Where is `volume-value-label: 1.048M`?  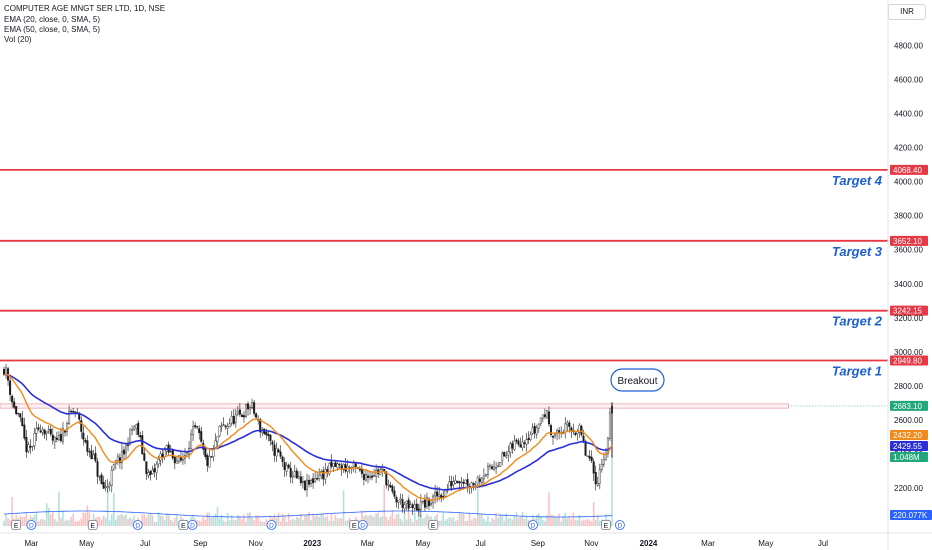 volume-value-label: 1.048M is located at coordinates (906, 457).